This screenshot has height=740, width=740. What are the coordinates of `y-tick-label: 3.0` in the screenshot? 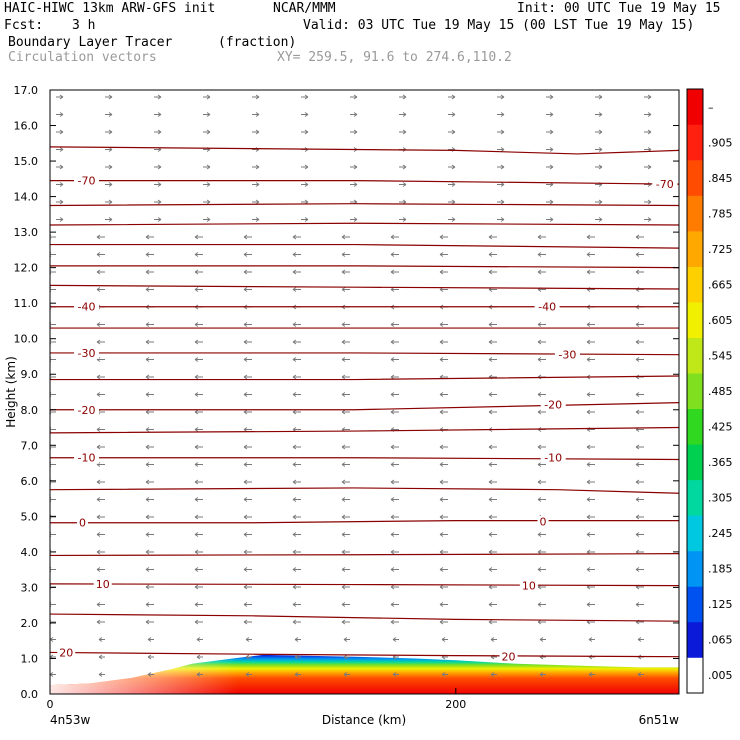 It's located at (30, 587).